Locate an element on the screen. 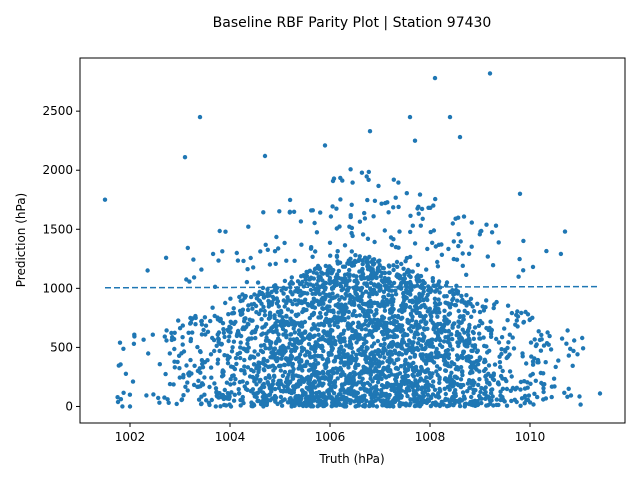  scatter-point-outlier is located at coordinates (185, 157).